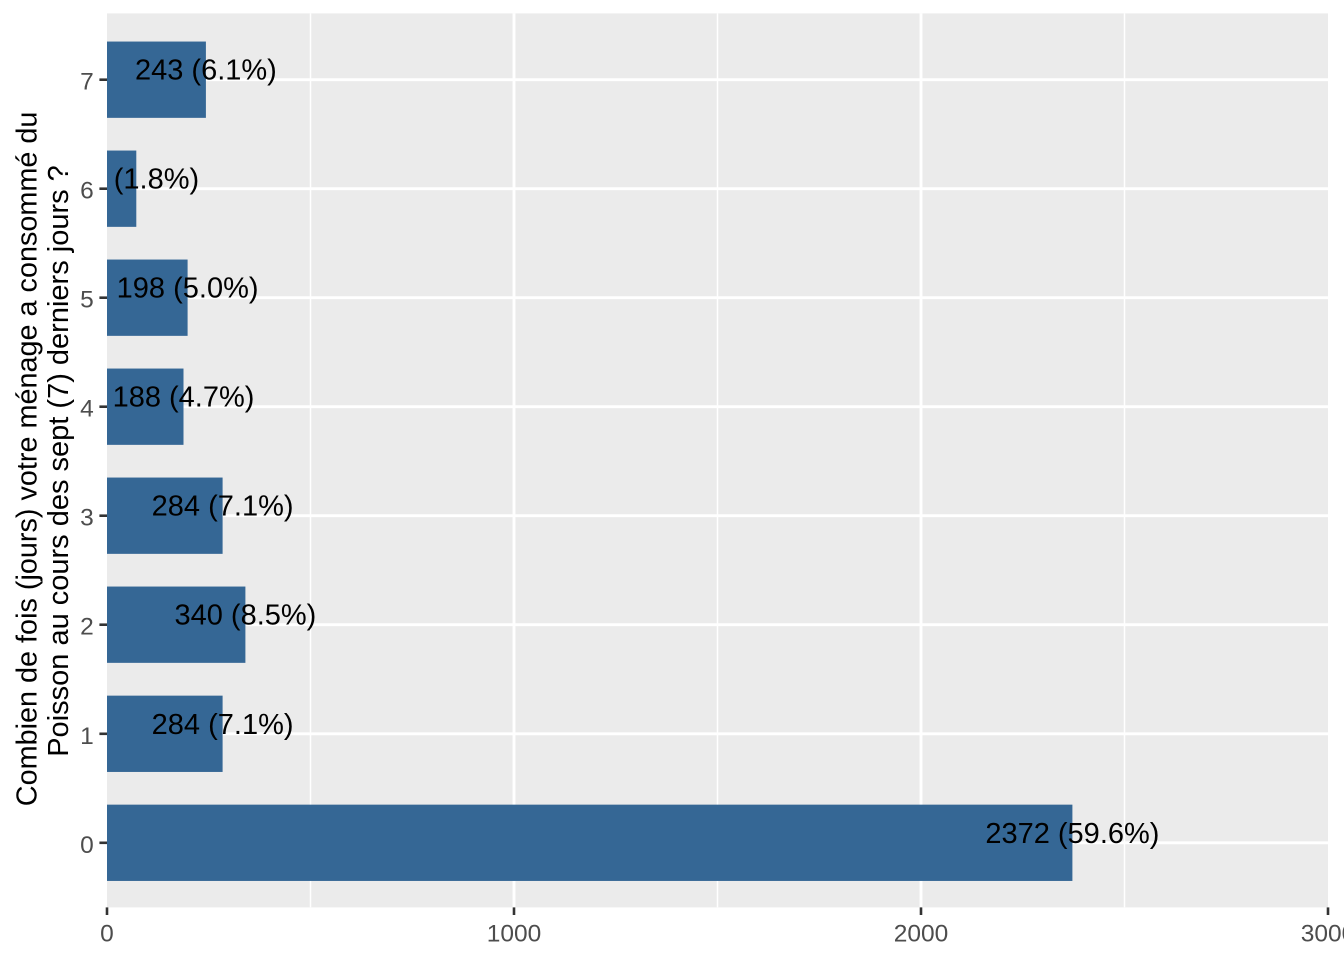 The height and width of the screenshot is (960, 1344). Describe the element at coordinates (1072, 834) in the screenshot. I see `svg-text: 2372 (59.6%)` at that location.